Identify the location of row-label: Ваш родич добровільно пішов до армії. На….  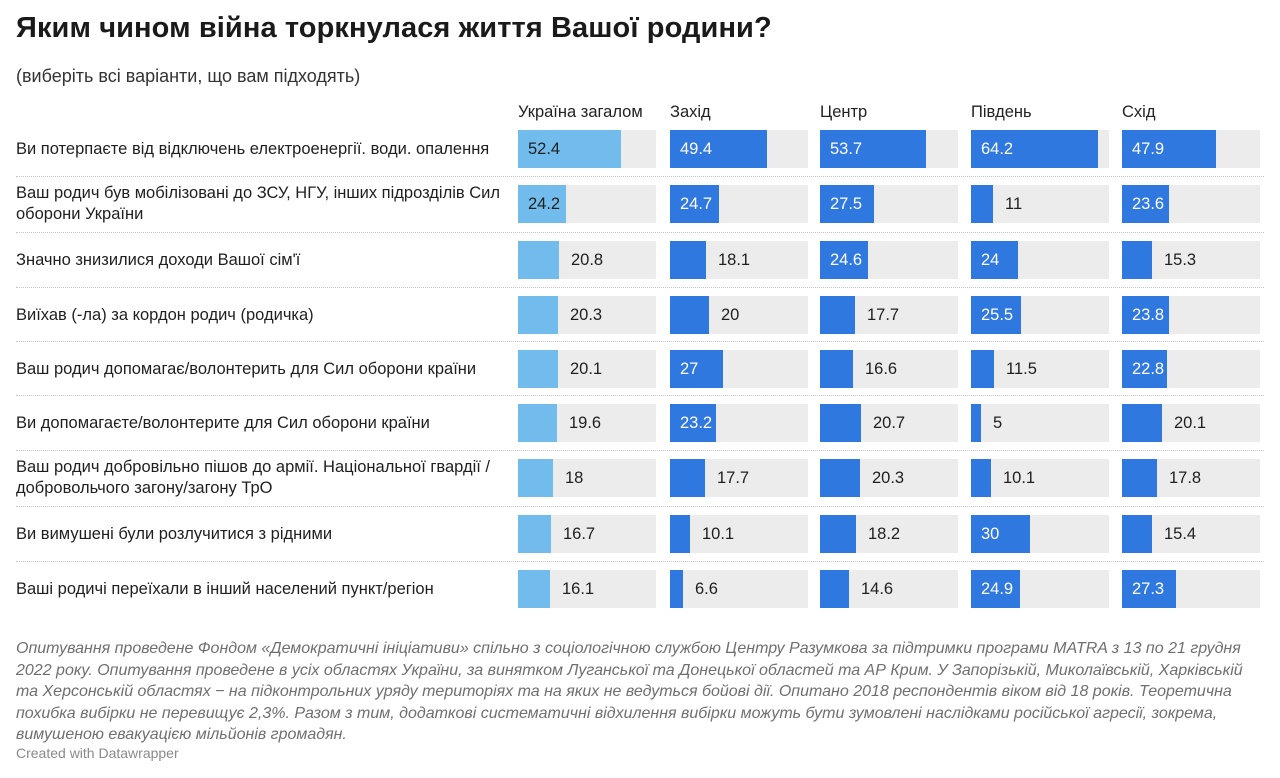
(253, 477).